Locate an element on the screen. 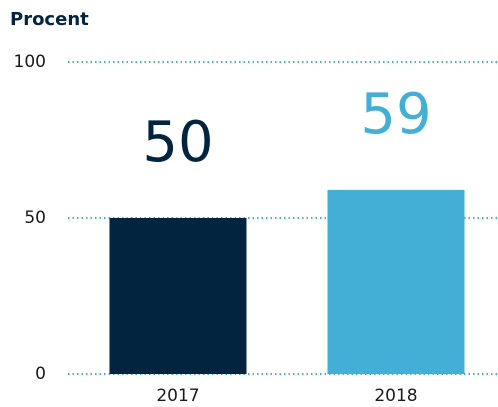  x-tick-label: 2018 is located at coordinates (395, 396).